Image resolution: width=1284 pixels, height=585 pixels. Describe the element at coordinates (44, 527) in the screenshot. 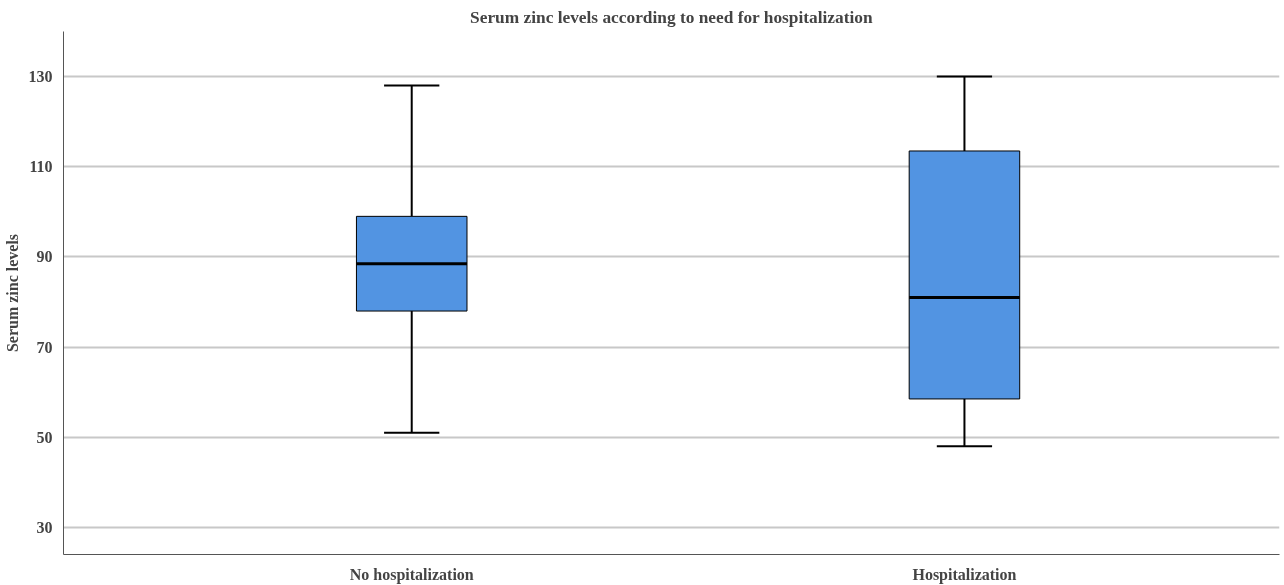

I see `y-tick-label: 30` at that location.